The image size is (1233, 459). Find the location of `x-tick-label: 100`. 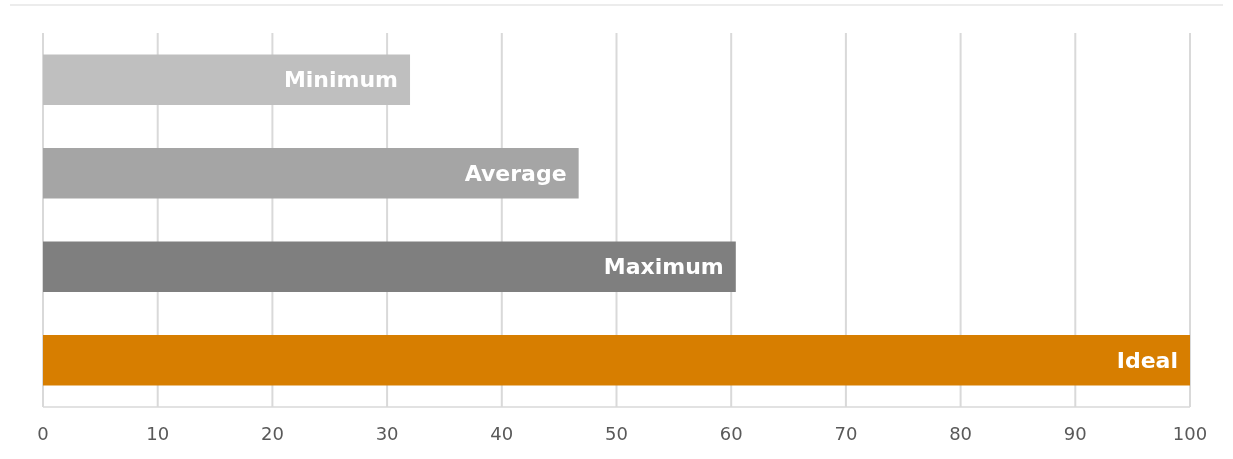

x-tick-label: 100 is located at coordinates (1190, 434).